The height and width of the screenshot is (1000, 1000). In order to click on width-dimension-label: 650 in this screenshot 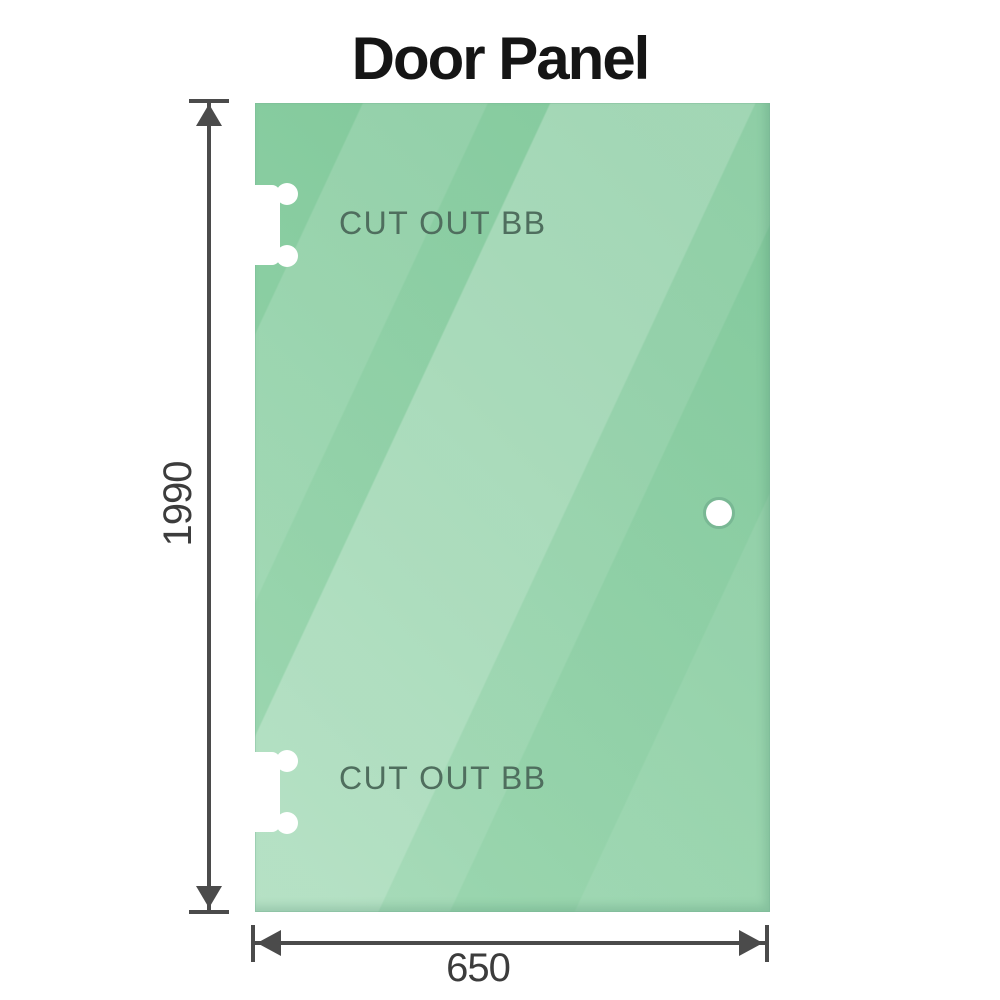, I will do `click(478, 968)`.